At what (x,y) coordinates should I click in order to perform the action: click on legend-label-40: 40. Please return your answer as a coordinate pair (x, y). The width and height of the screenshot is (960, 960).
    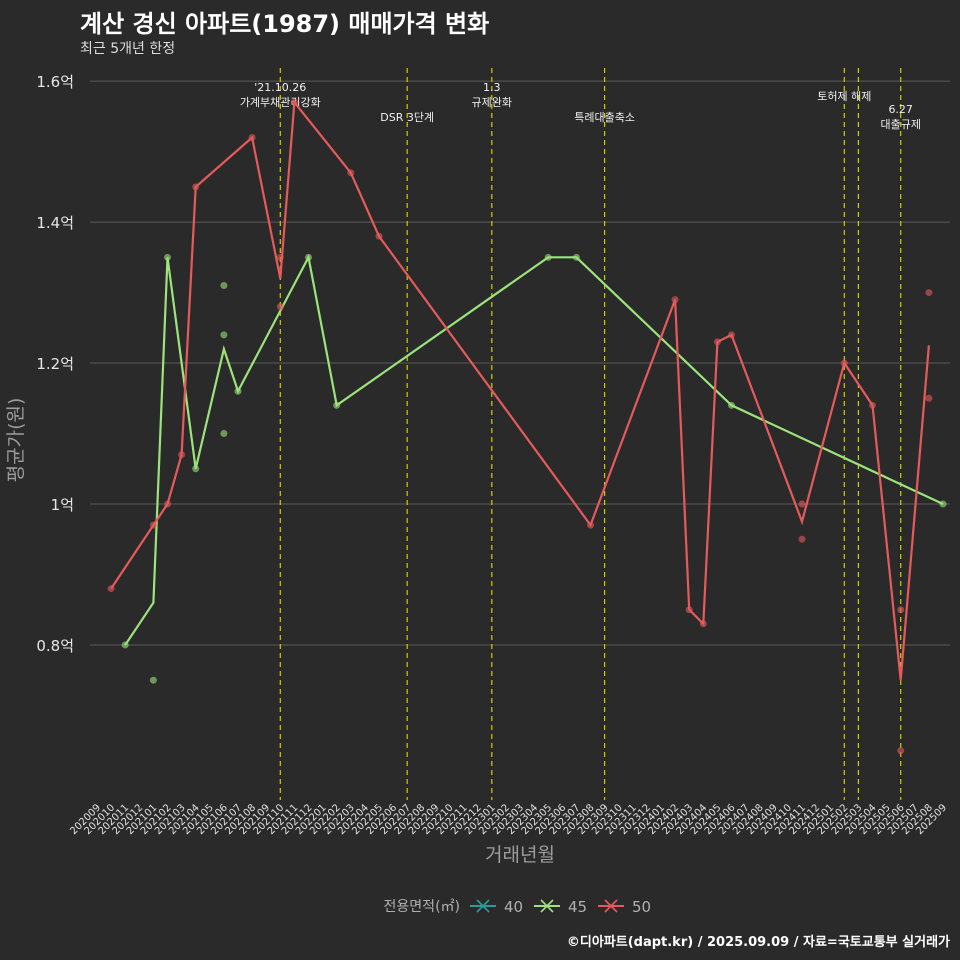
    Looking at the image, I should click on (513, 907).